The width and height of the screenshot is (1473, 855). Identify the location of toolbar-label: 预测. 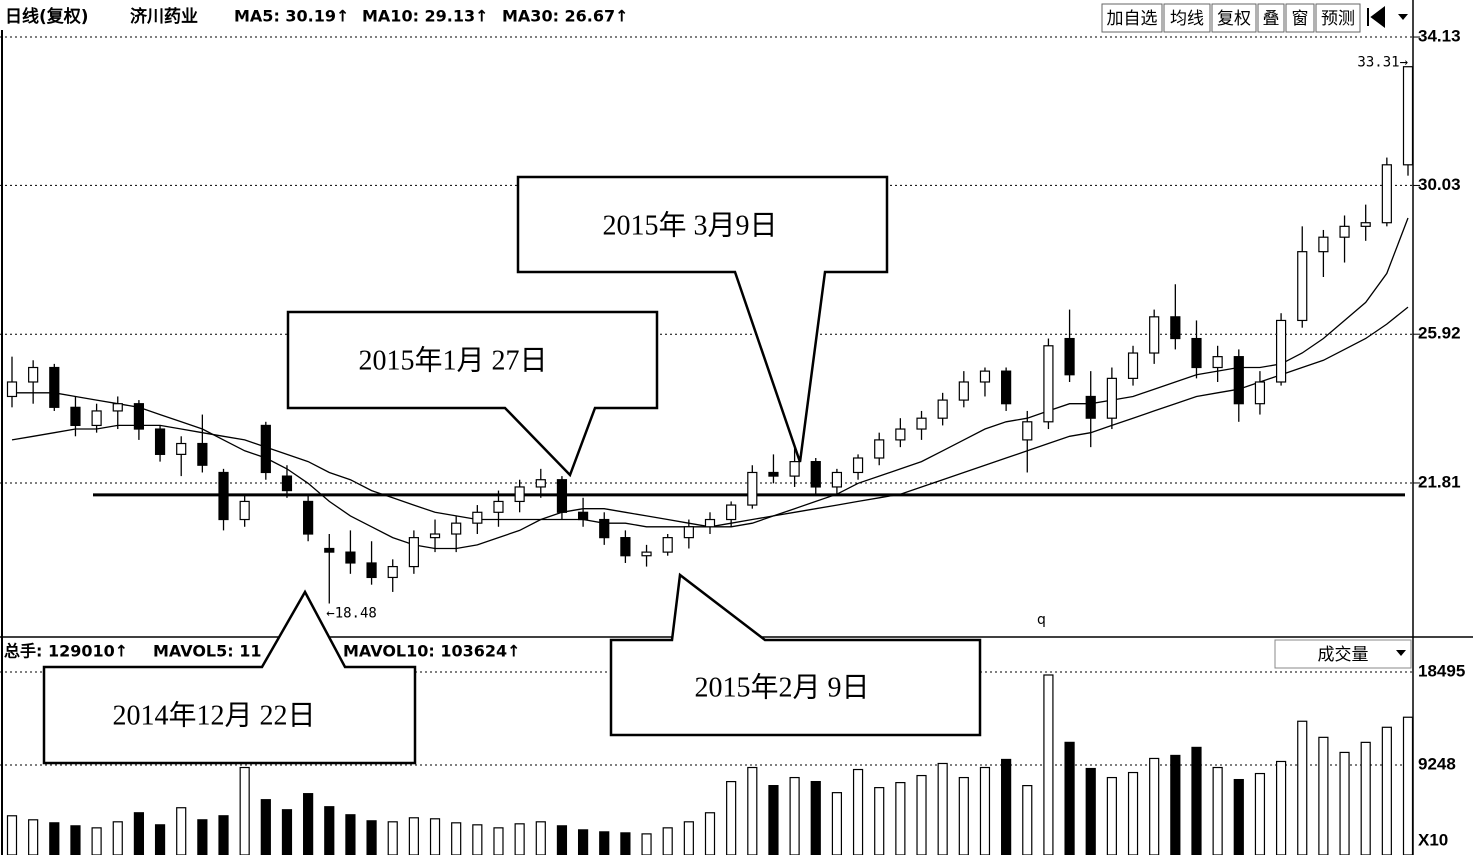
(1338, 19).